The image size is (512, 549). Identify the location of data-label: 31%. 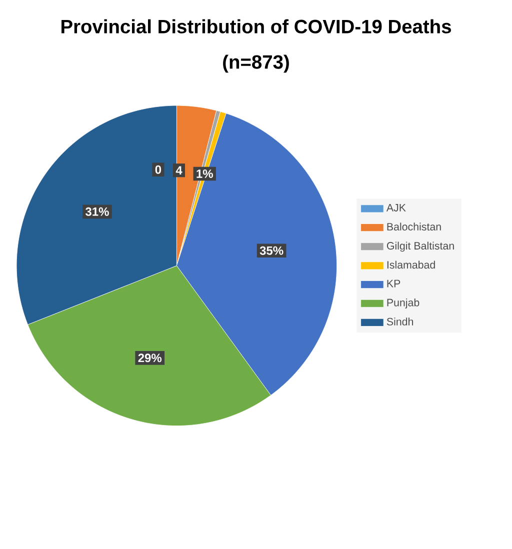
(97, 211).